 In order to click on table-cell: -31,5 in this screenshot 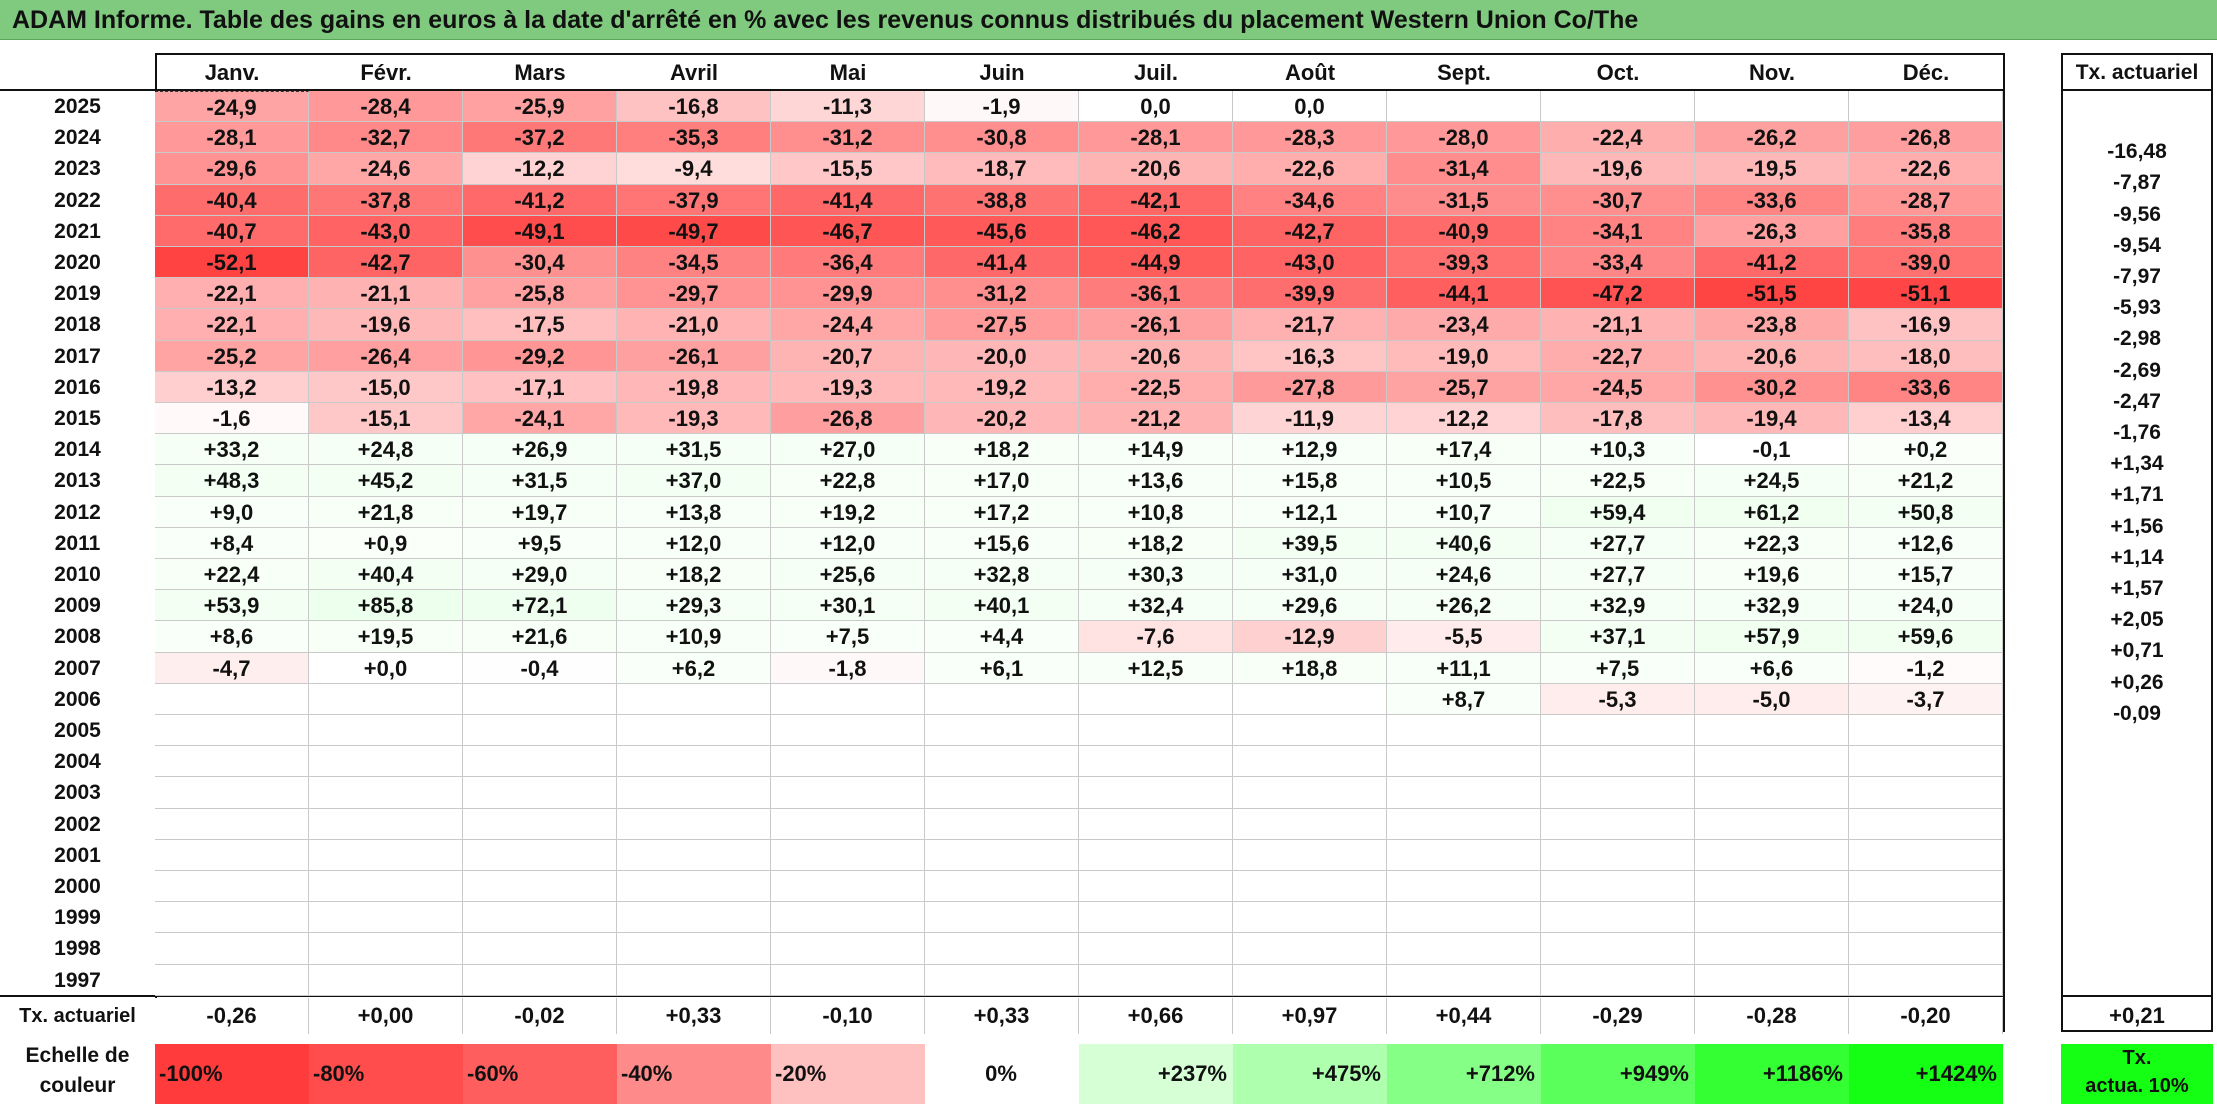, I will do `click(1464, 200)`.